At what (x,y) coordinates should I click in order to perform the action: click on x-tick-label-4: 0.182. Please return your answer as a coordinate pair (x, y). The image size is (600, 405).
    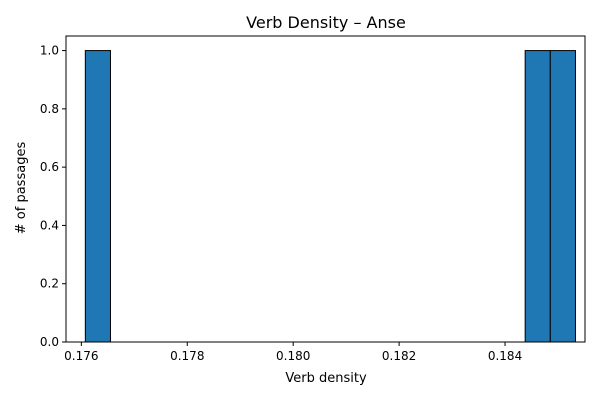
    Looking at the image, I should click on (399, 356).